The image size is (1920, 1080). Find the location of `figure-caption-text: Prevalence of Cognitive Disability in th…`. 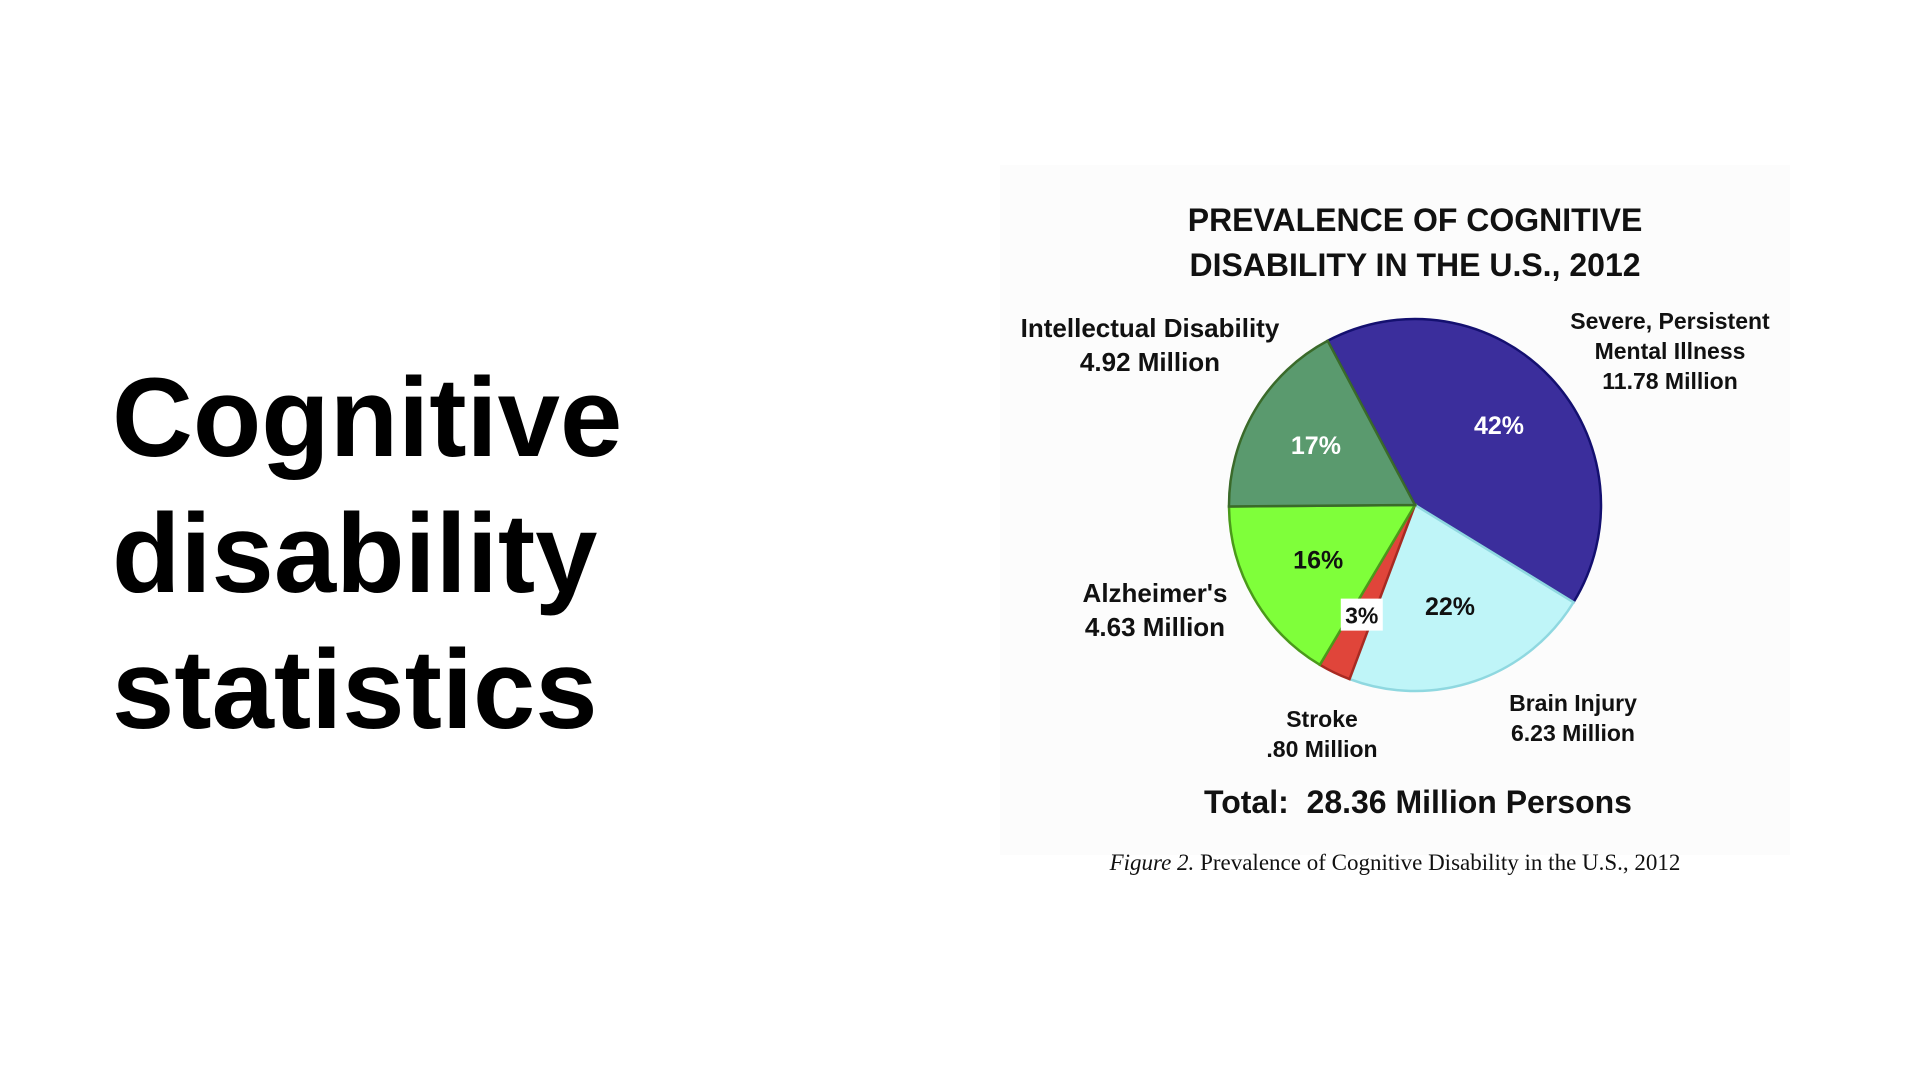

figure-caption-text: Prevalence of Cognitive Disability in th… is located at coordinates (1440, 862).